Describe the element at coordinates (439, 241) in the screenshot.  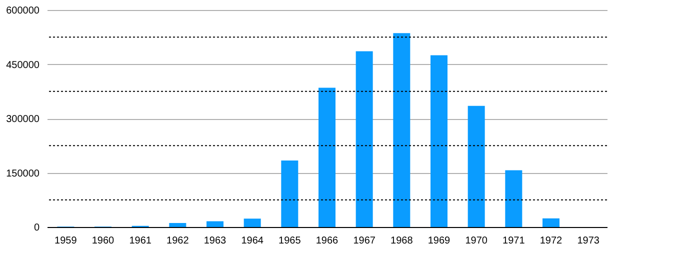
I see `x-tick-label: 1969` at that location.